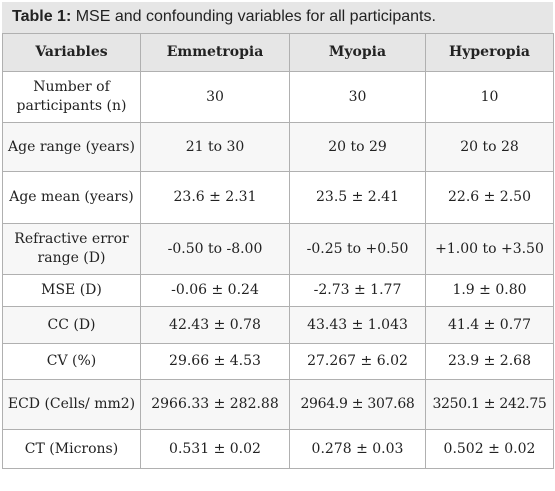 The height and width of the screenshot is (491, 555). I want to click on cell-emmetropia: 23.6 ± 2.31, so click(215, 197).